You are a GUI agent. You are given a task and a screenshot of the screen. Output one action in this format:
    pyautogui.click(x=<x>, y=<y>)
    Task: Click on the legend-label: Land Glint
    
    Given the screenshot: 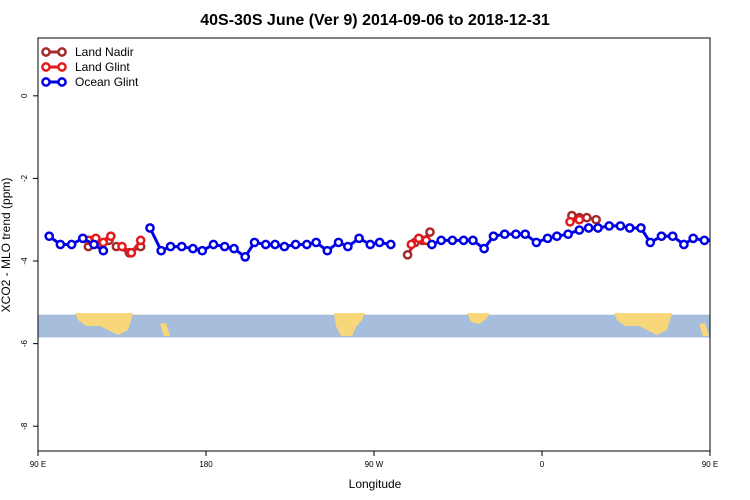 What is the action you would take?
    pyautogui.click(x=102, y=67)
    